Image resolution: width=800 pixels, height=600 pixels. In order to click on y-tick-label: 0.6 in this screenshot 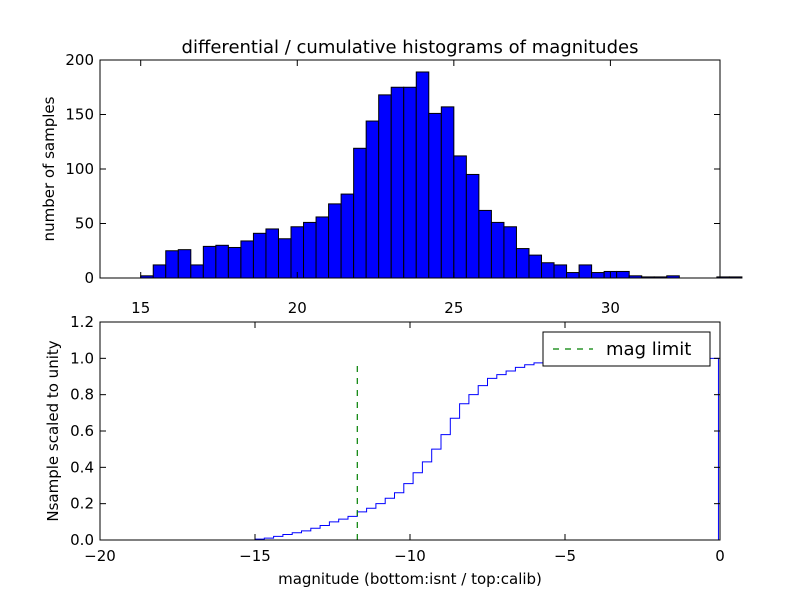, I will do `click(82, 431)`.